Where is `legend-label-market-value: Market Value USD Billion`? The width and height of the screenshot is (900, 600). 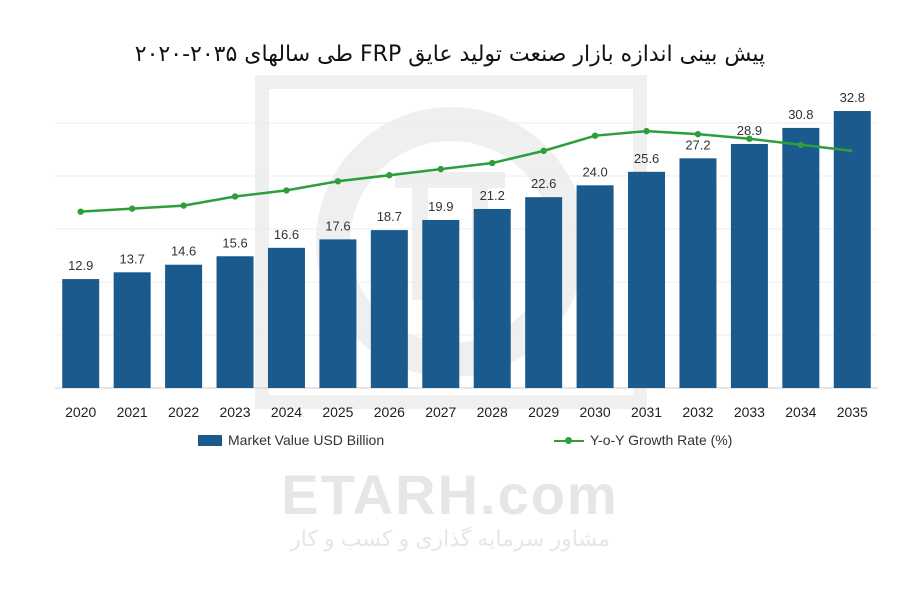
legend-label-market-value: Market Value USD Billion is located at coordinates (306, 440).